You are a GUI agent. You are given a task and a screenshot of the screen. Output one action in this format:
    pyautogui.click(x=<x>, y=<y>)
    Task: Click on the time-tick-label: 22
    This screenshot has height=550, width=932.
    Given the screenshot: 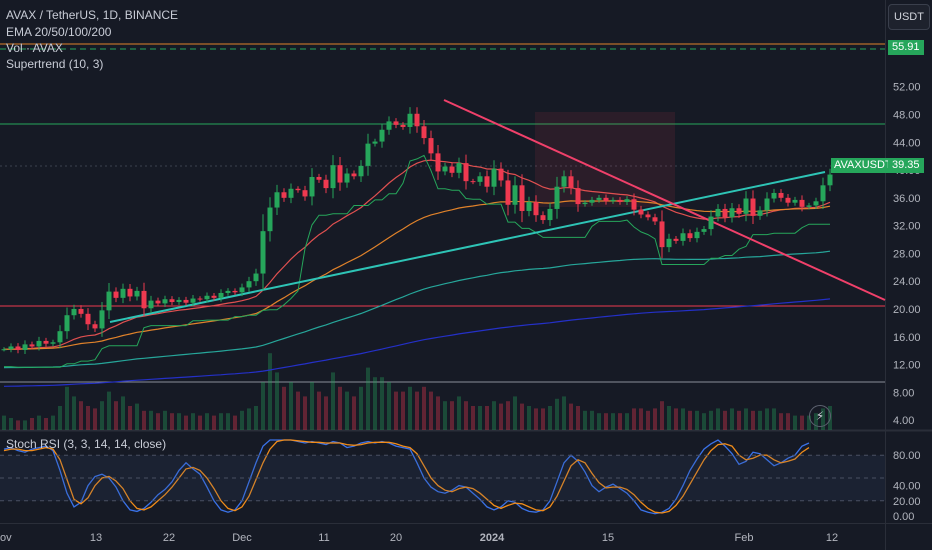 What is the action you would take?
    pyautogui.click(x=169, y=538)
    